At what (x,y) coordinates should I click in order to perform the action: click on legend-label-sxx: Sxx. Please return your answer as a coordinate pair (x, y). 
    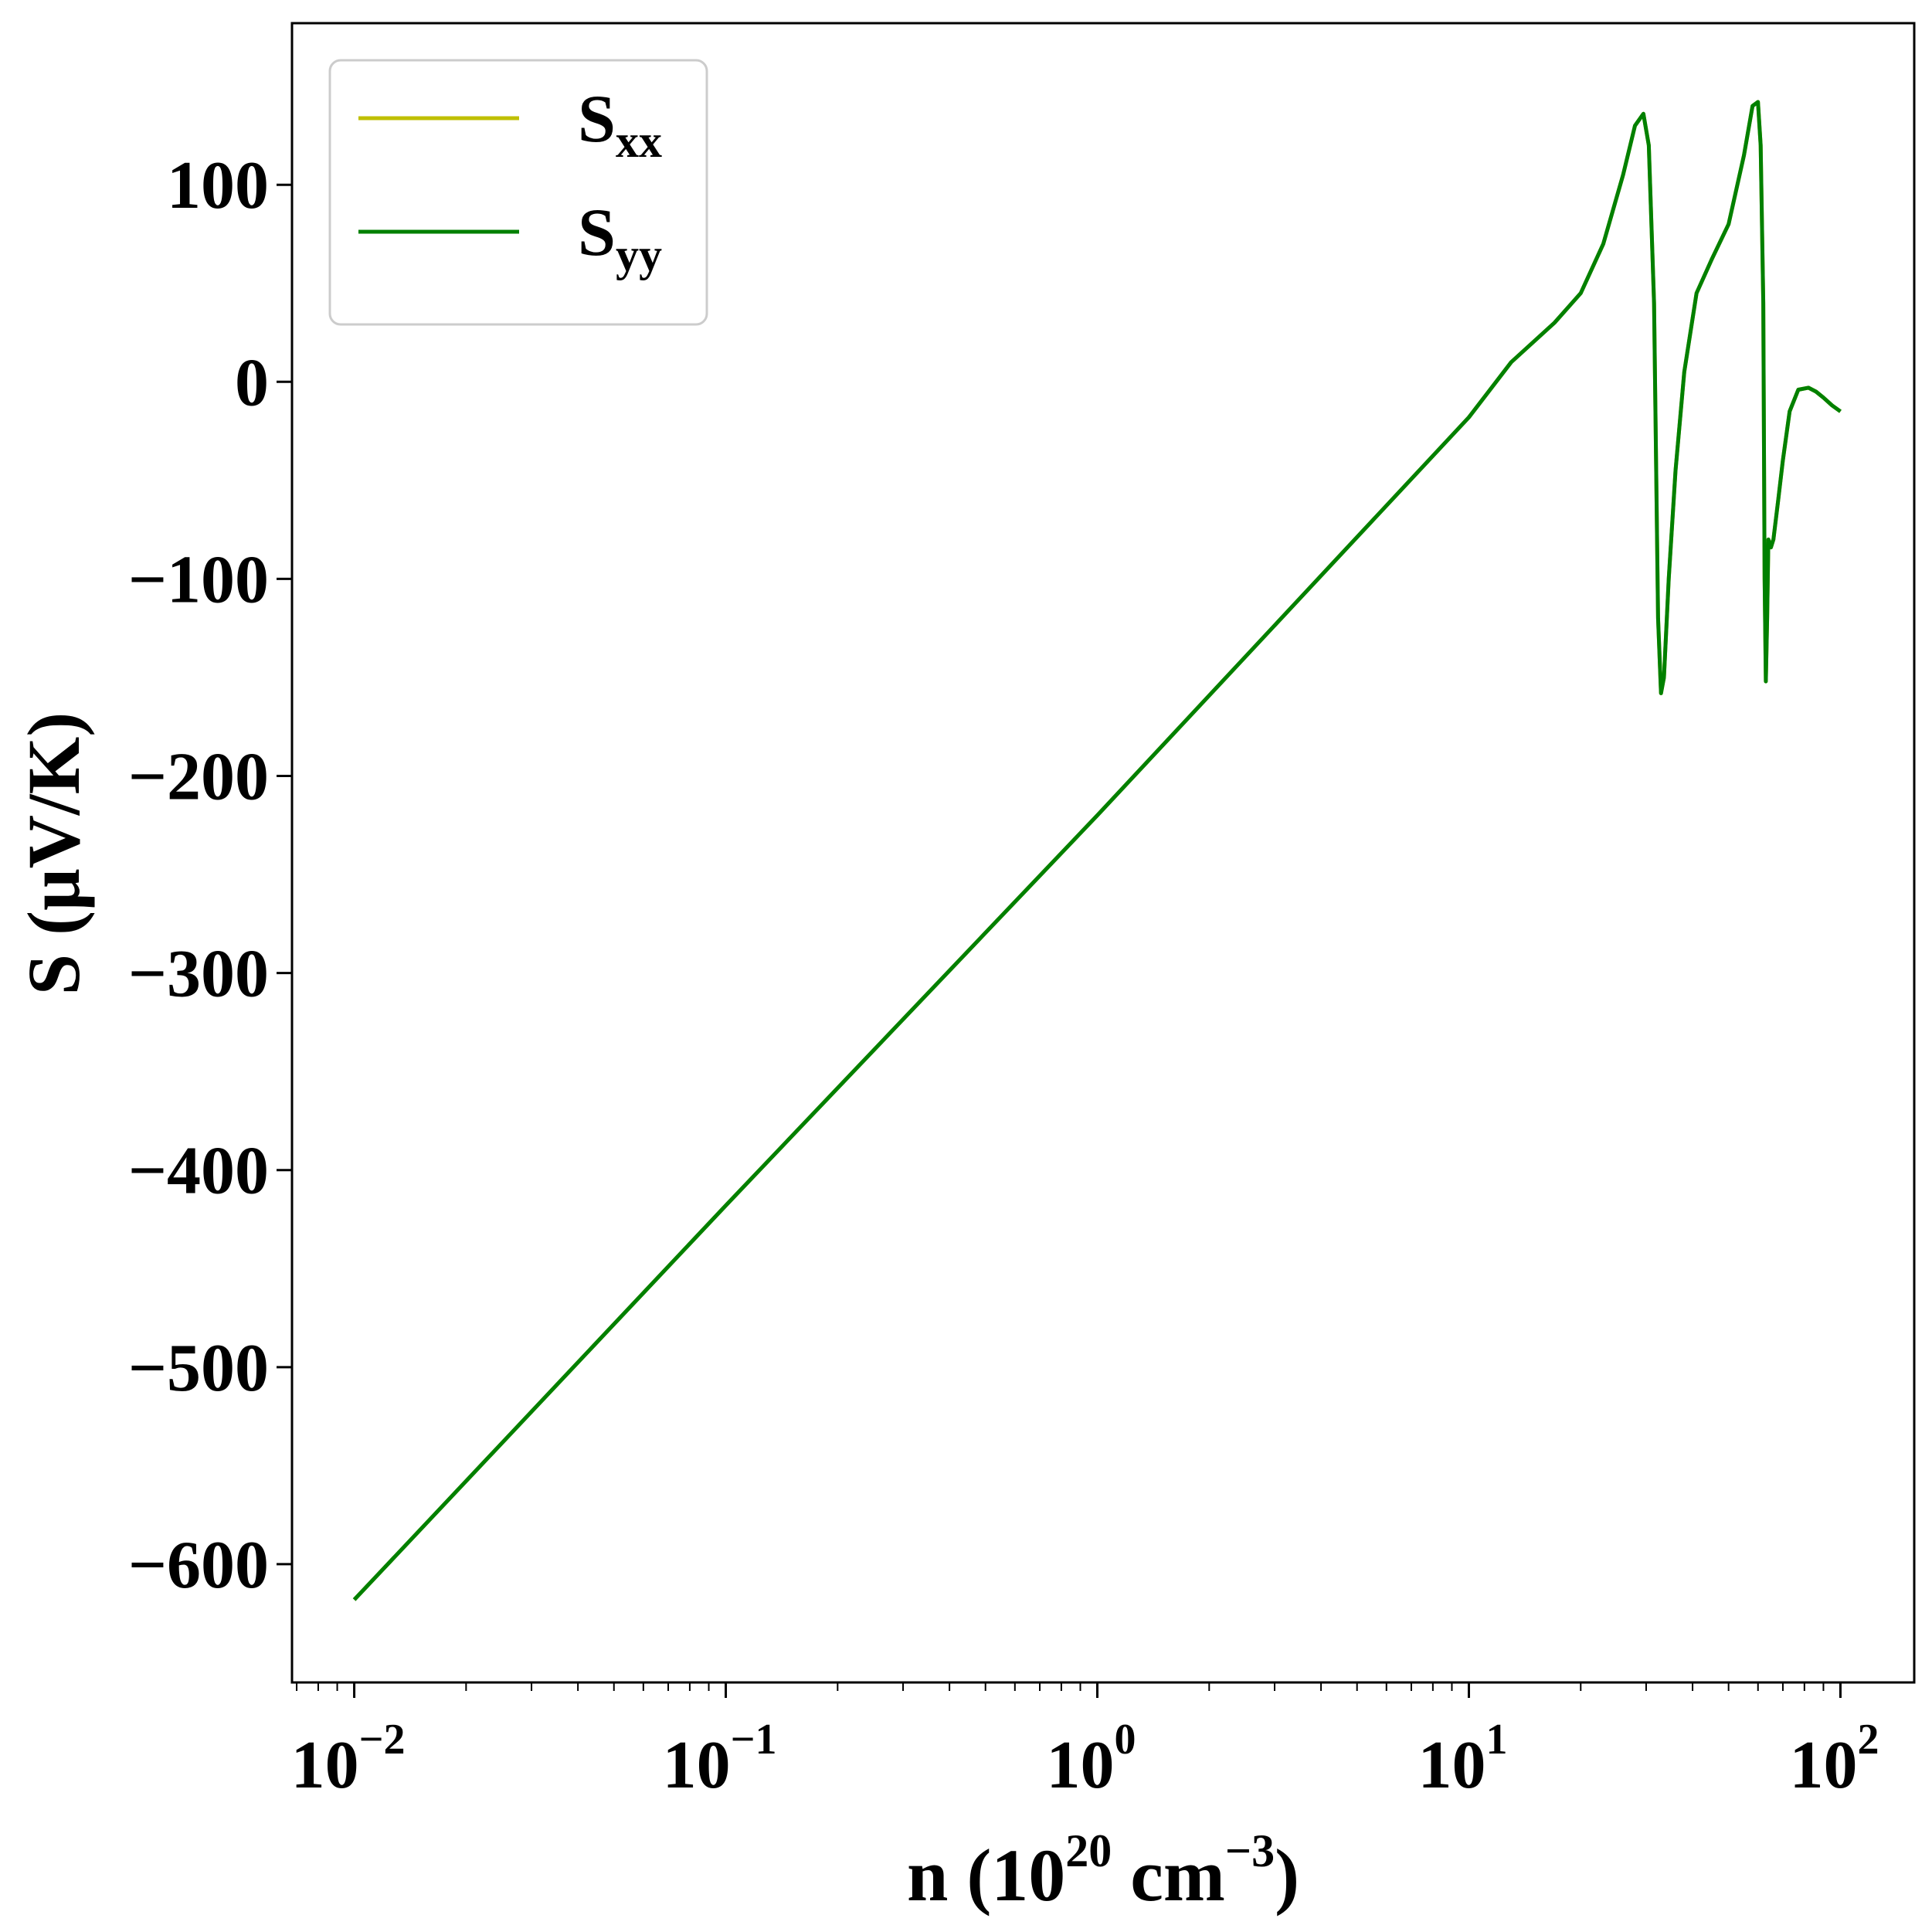
    Looking at the image, I should click on (620, 124).